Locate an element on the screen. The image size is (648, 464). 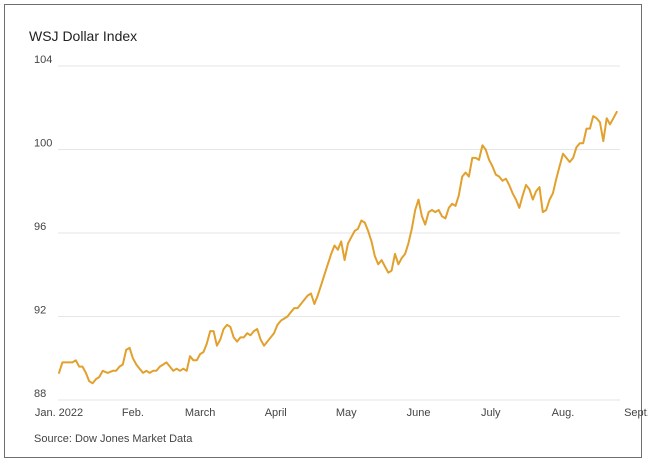
y-tick-label-100: 100 is located at coordinates (43, 144).